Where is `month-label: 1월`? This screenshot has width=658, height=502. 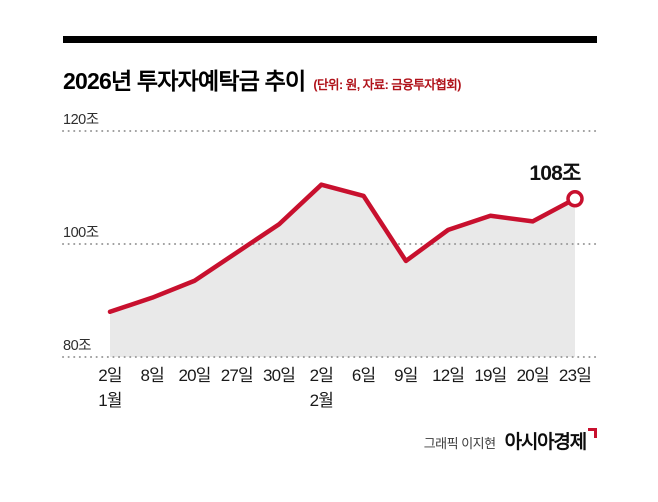
month-label: 1월 is located at coordinates (110, 400).